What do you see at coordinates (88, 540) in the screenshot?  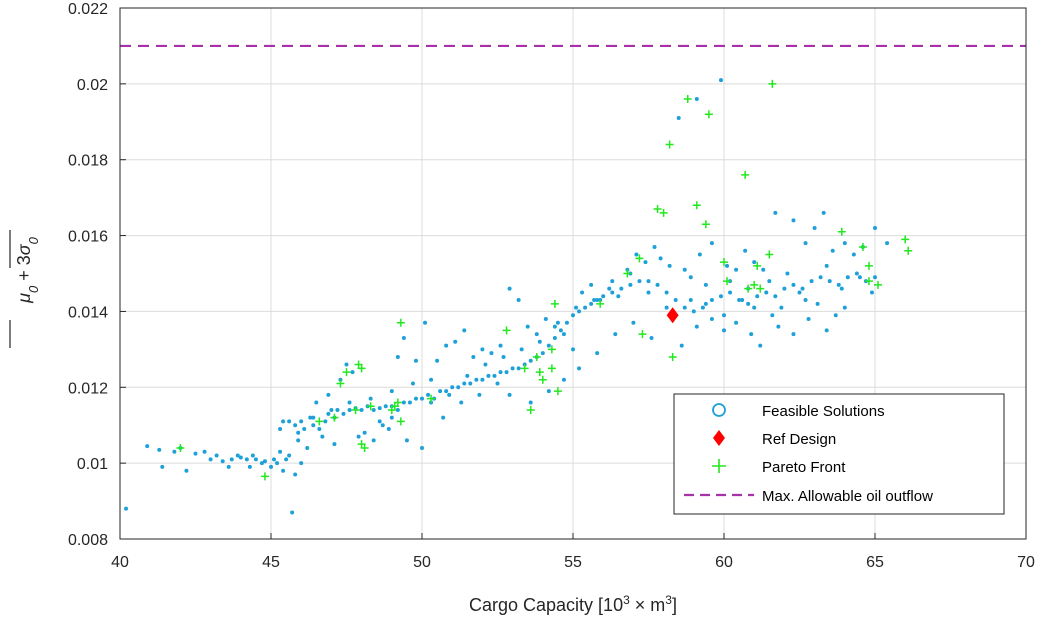 I see `y-tick-label: 0.008` at bounding box center [88, 540].